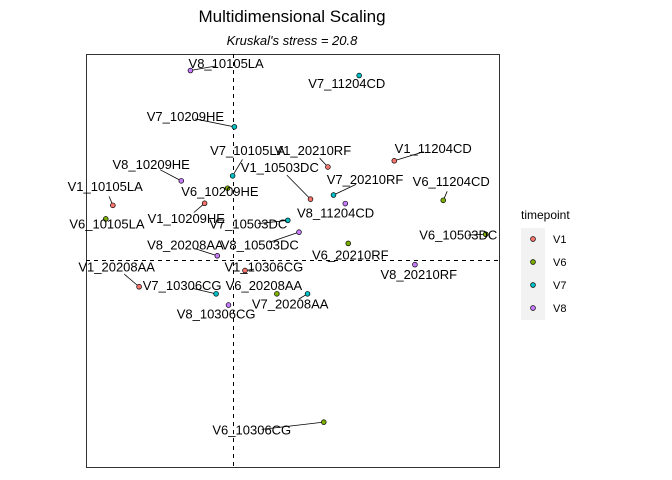 The image size is (672, 480). Describe the element at coordinates (263, 267) in the screenshot. I see `point-label: V1_10306CG` at that location.